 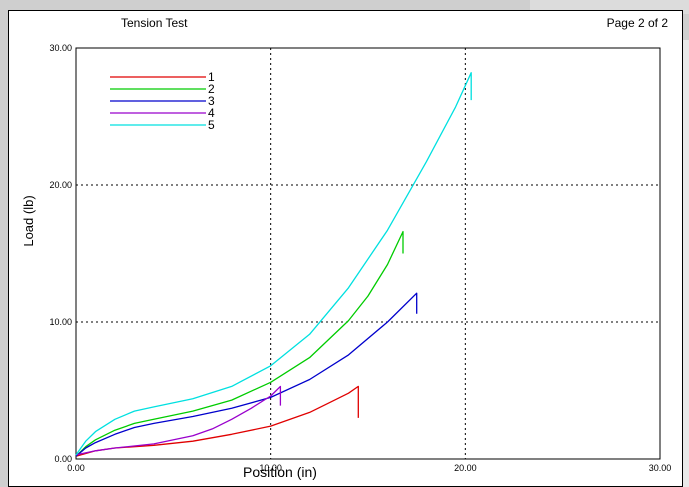 What do you see at coordinates (211, 101) in the screenshot?
I see `legend-label-3: 3` at bounding box center [211, 101].